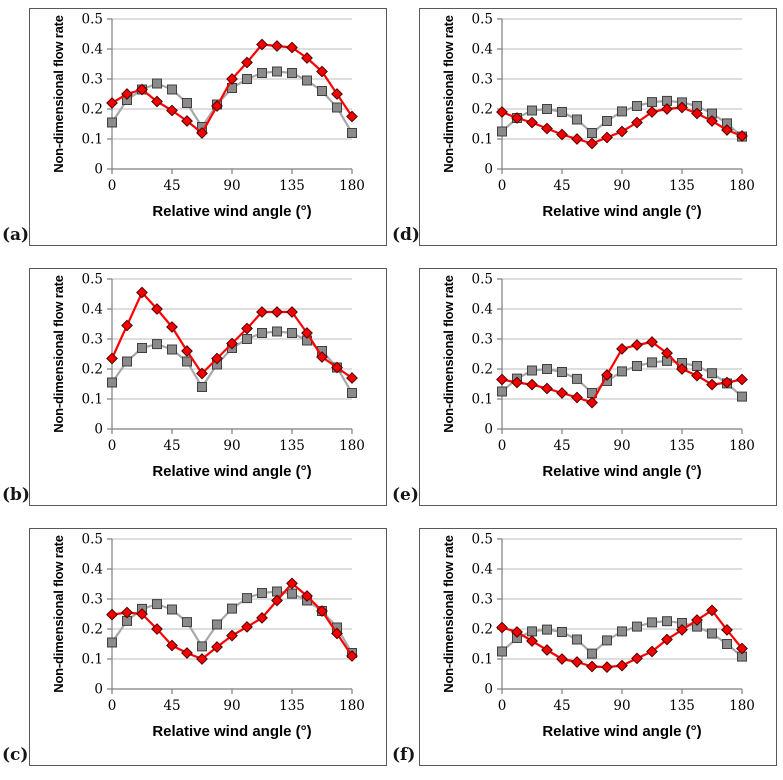 The height and width of the screenshot is (780, 783). Describe the element at coordinates (404, 755) in the screenshot. I see `panel-label-f: (f)` at that location.